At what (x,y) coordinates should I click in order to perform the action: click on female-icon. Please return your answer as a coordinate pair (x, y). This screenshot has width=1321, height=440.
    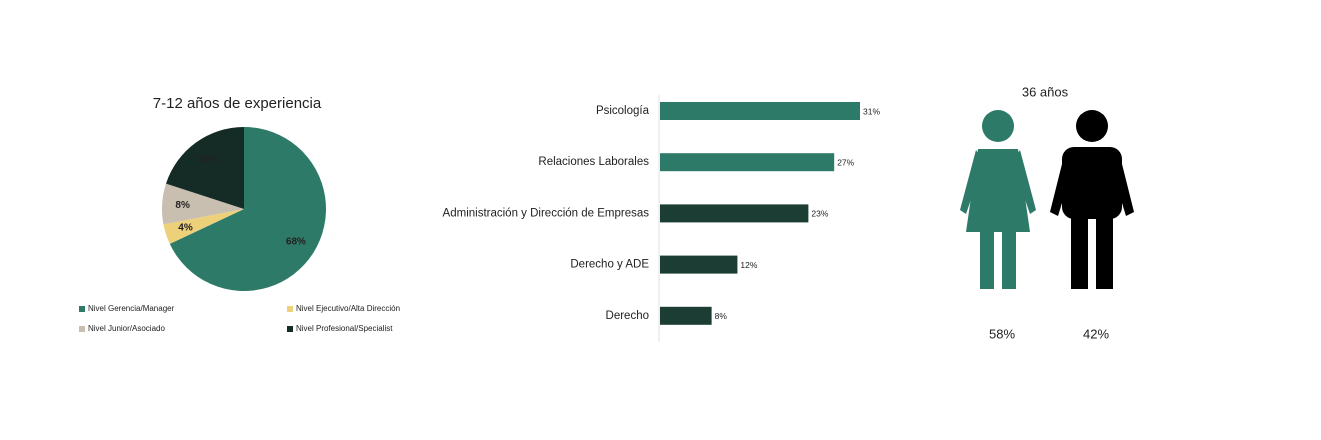
    Looking at the image, I should click on (998, 199).